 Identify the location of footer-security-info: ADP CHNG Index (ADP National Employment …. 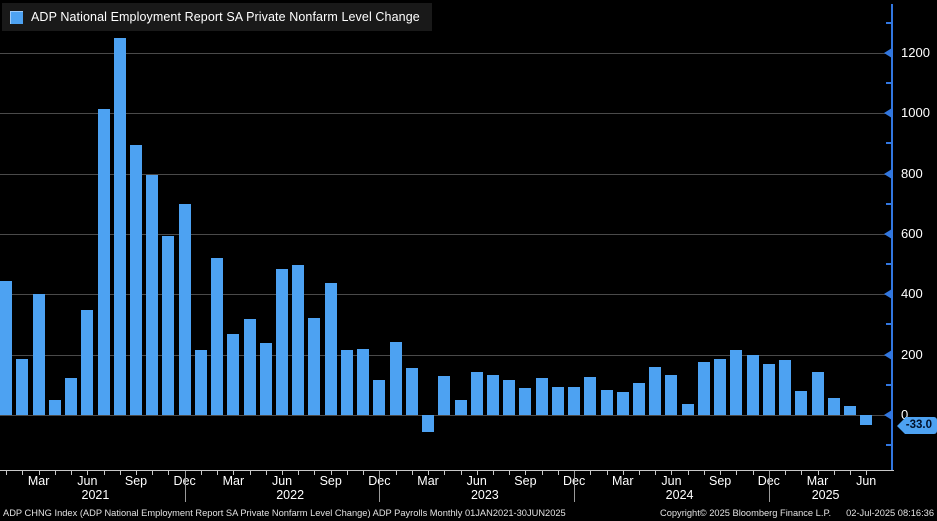
(284, 513).